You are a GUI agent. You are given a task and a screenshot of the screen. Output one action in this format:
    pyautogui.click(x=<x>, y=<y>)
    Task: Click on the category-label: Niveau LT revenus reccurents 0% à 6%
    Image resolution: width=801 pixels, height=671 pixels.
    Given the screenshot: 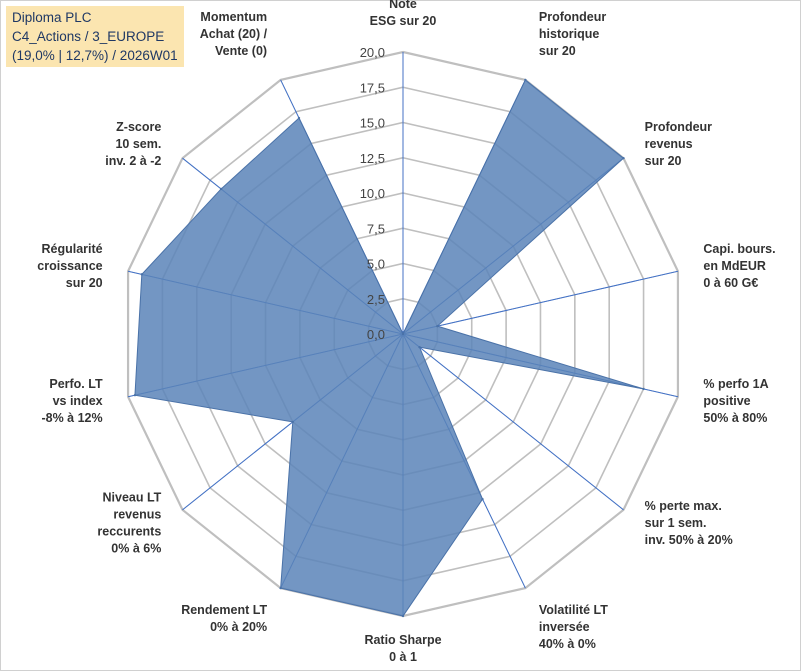 What is the action you would take?
    pyautogui.click(x=129, y=523)
    